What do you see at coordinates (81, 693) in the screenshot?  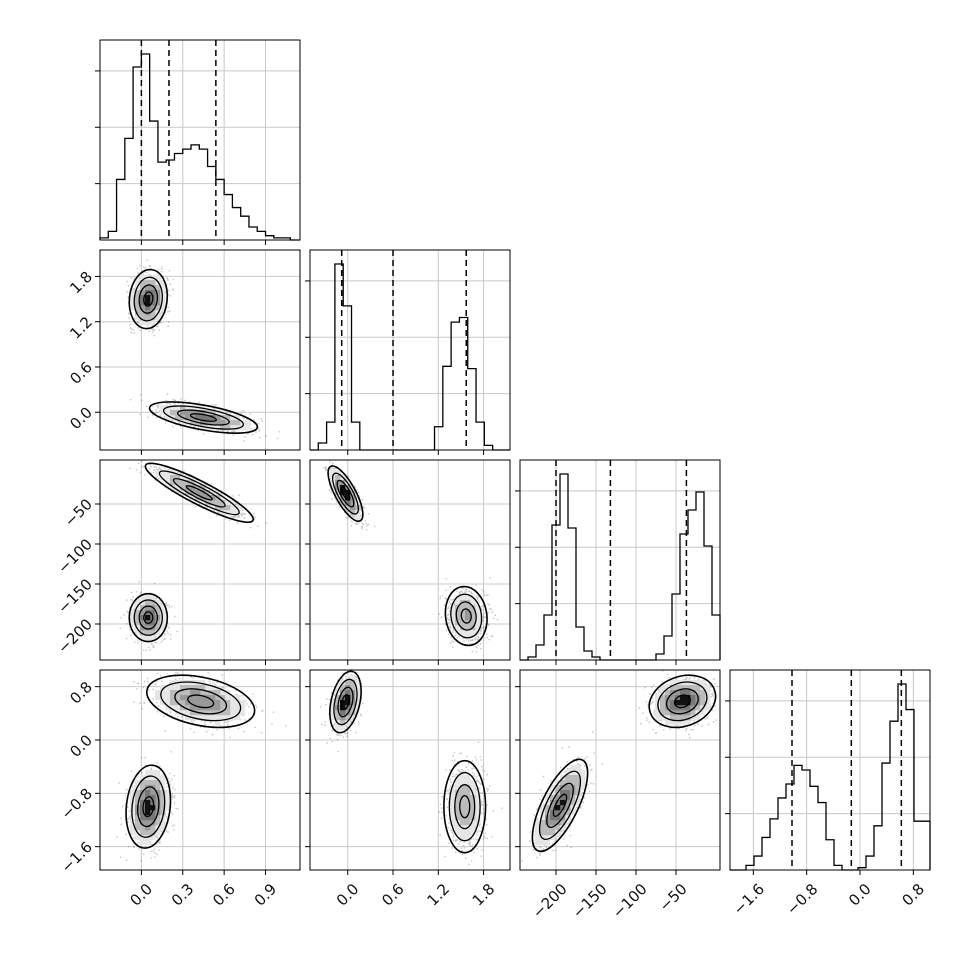 I see `y-tick-label-3: 0.8` at bounding box center [81, 693].